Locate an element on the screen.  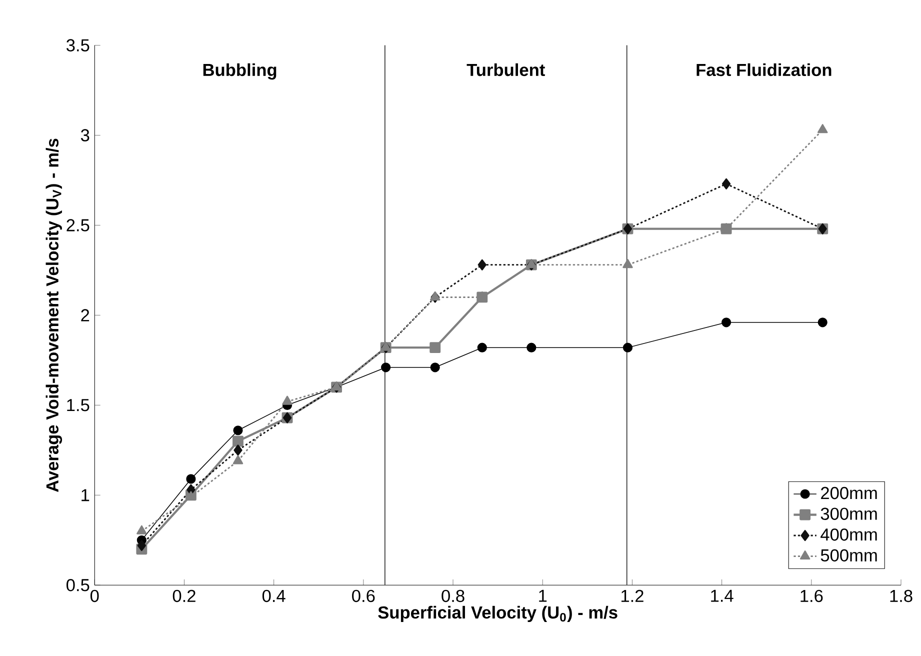
y-tick-label: 2.5 is located at coordinates (78, 225).